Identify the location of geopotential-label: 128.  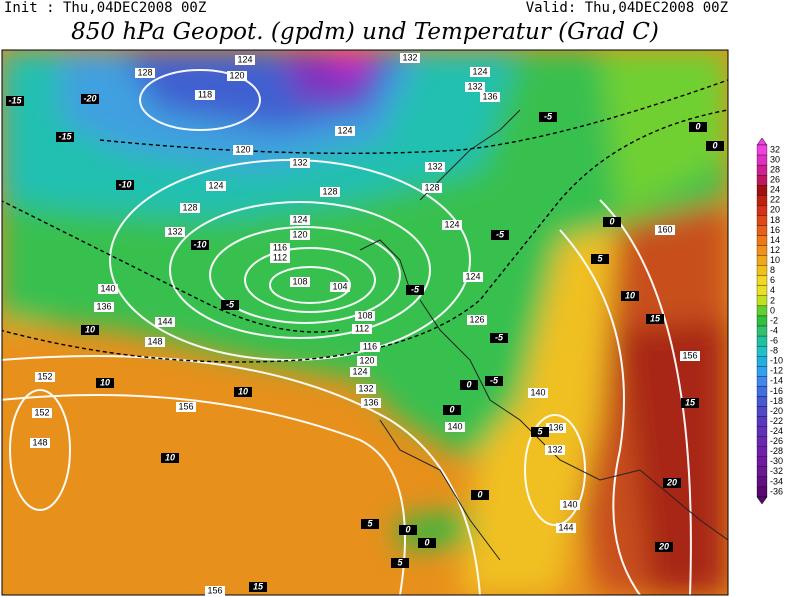
(144, 72).